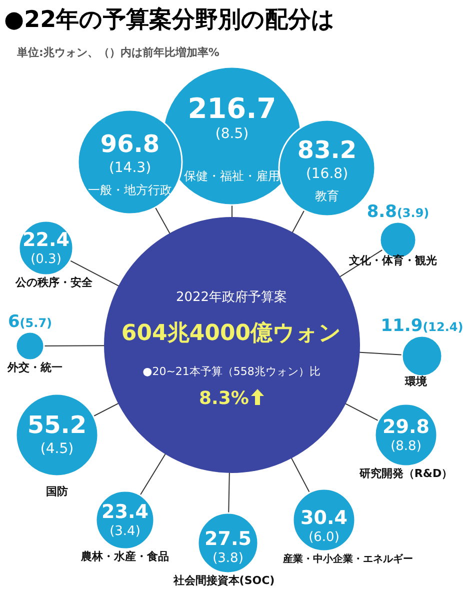 The height and width of the screenshot is (593, 463). What do you see at coordinates (401, 326) in the screenshot?
I see `data-label: 11.9` at bounding box center [401, 326].